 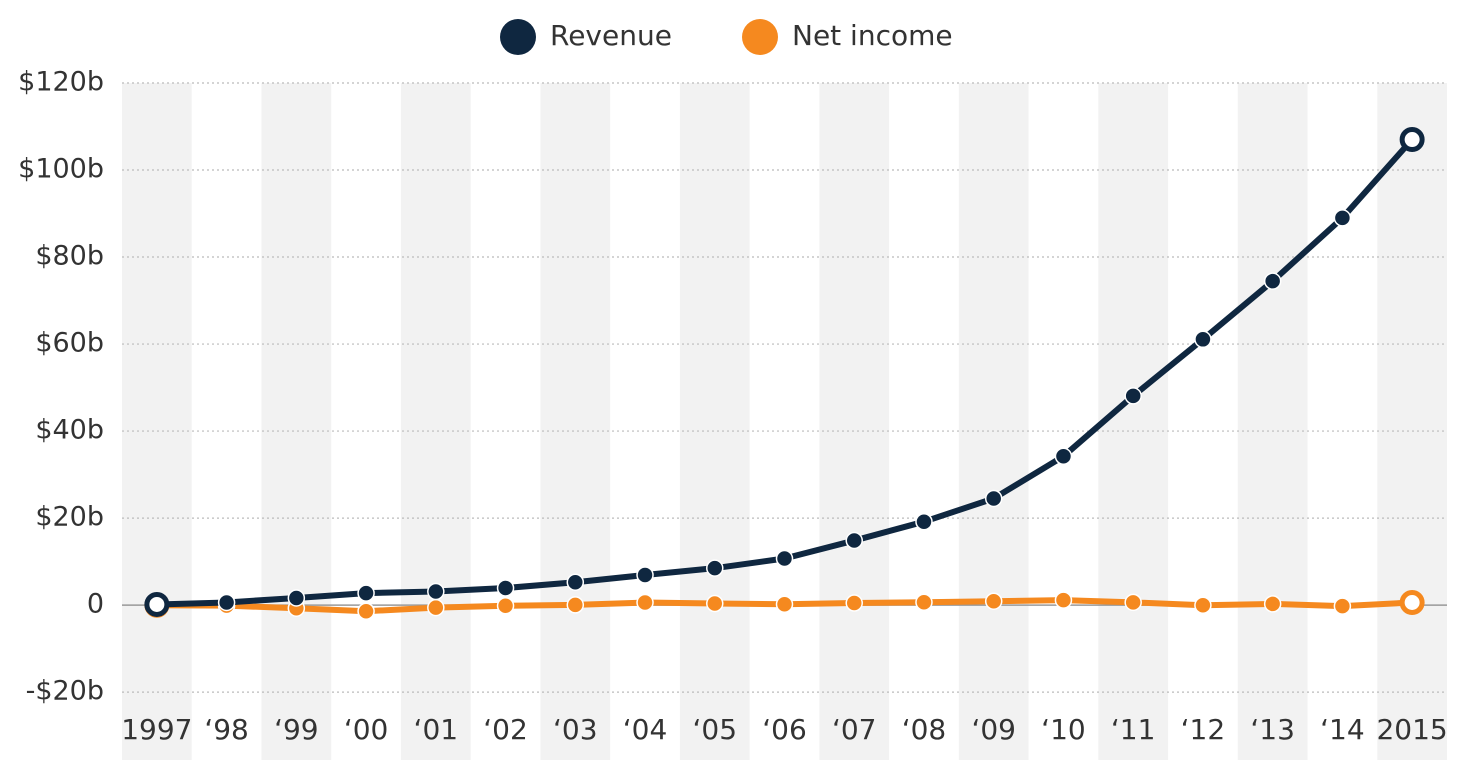 What do you see at coordinates (69, 517) in the screenshot?
I see `y-tick-label: $20b` at bounding box center [69, 517].